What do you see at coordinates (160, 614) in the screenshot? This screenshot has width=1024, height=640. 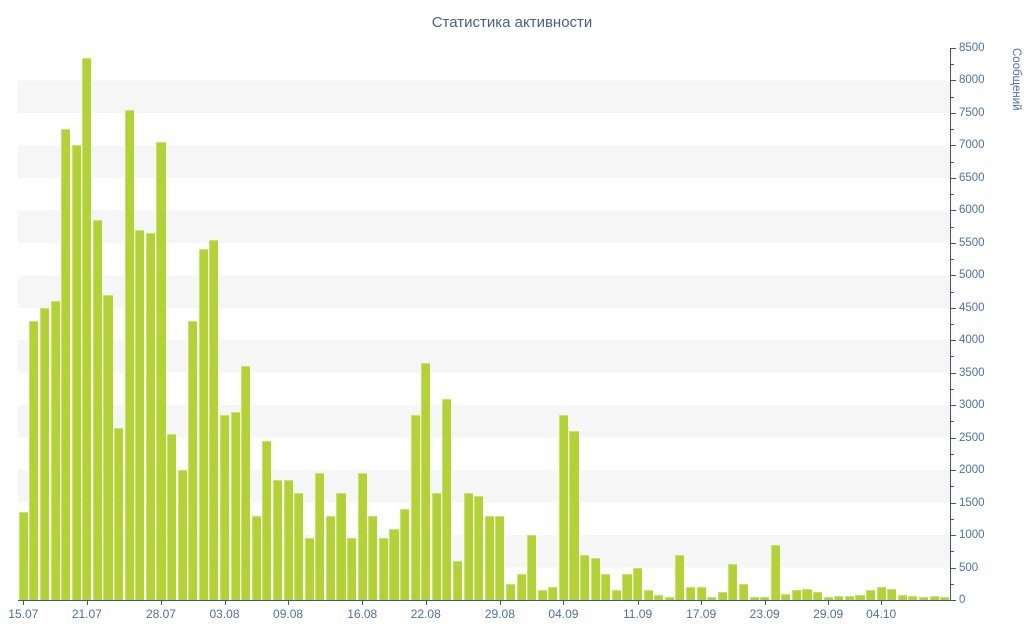 I see `x-tick-label: 28.07` at bounding box center [160, 614].